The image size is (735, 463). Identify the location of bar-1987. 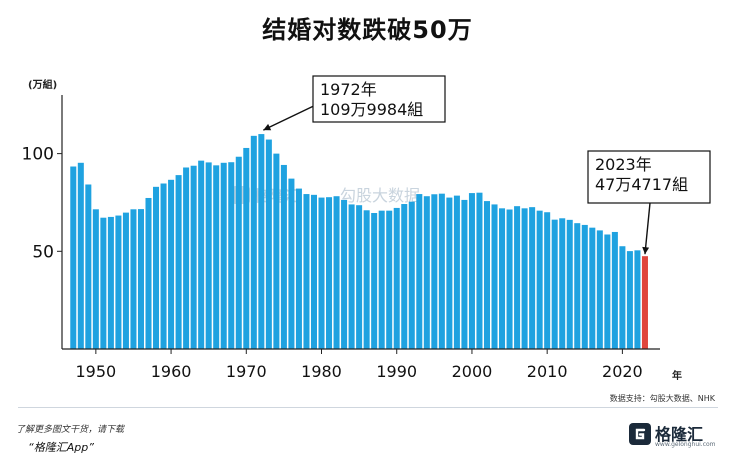
(374, 281).